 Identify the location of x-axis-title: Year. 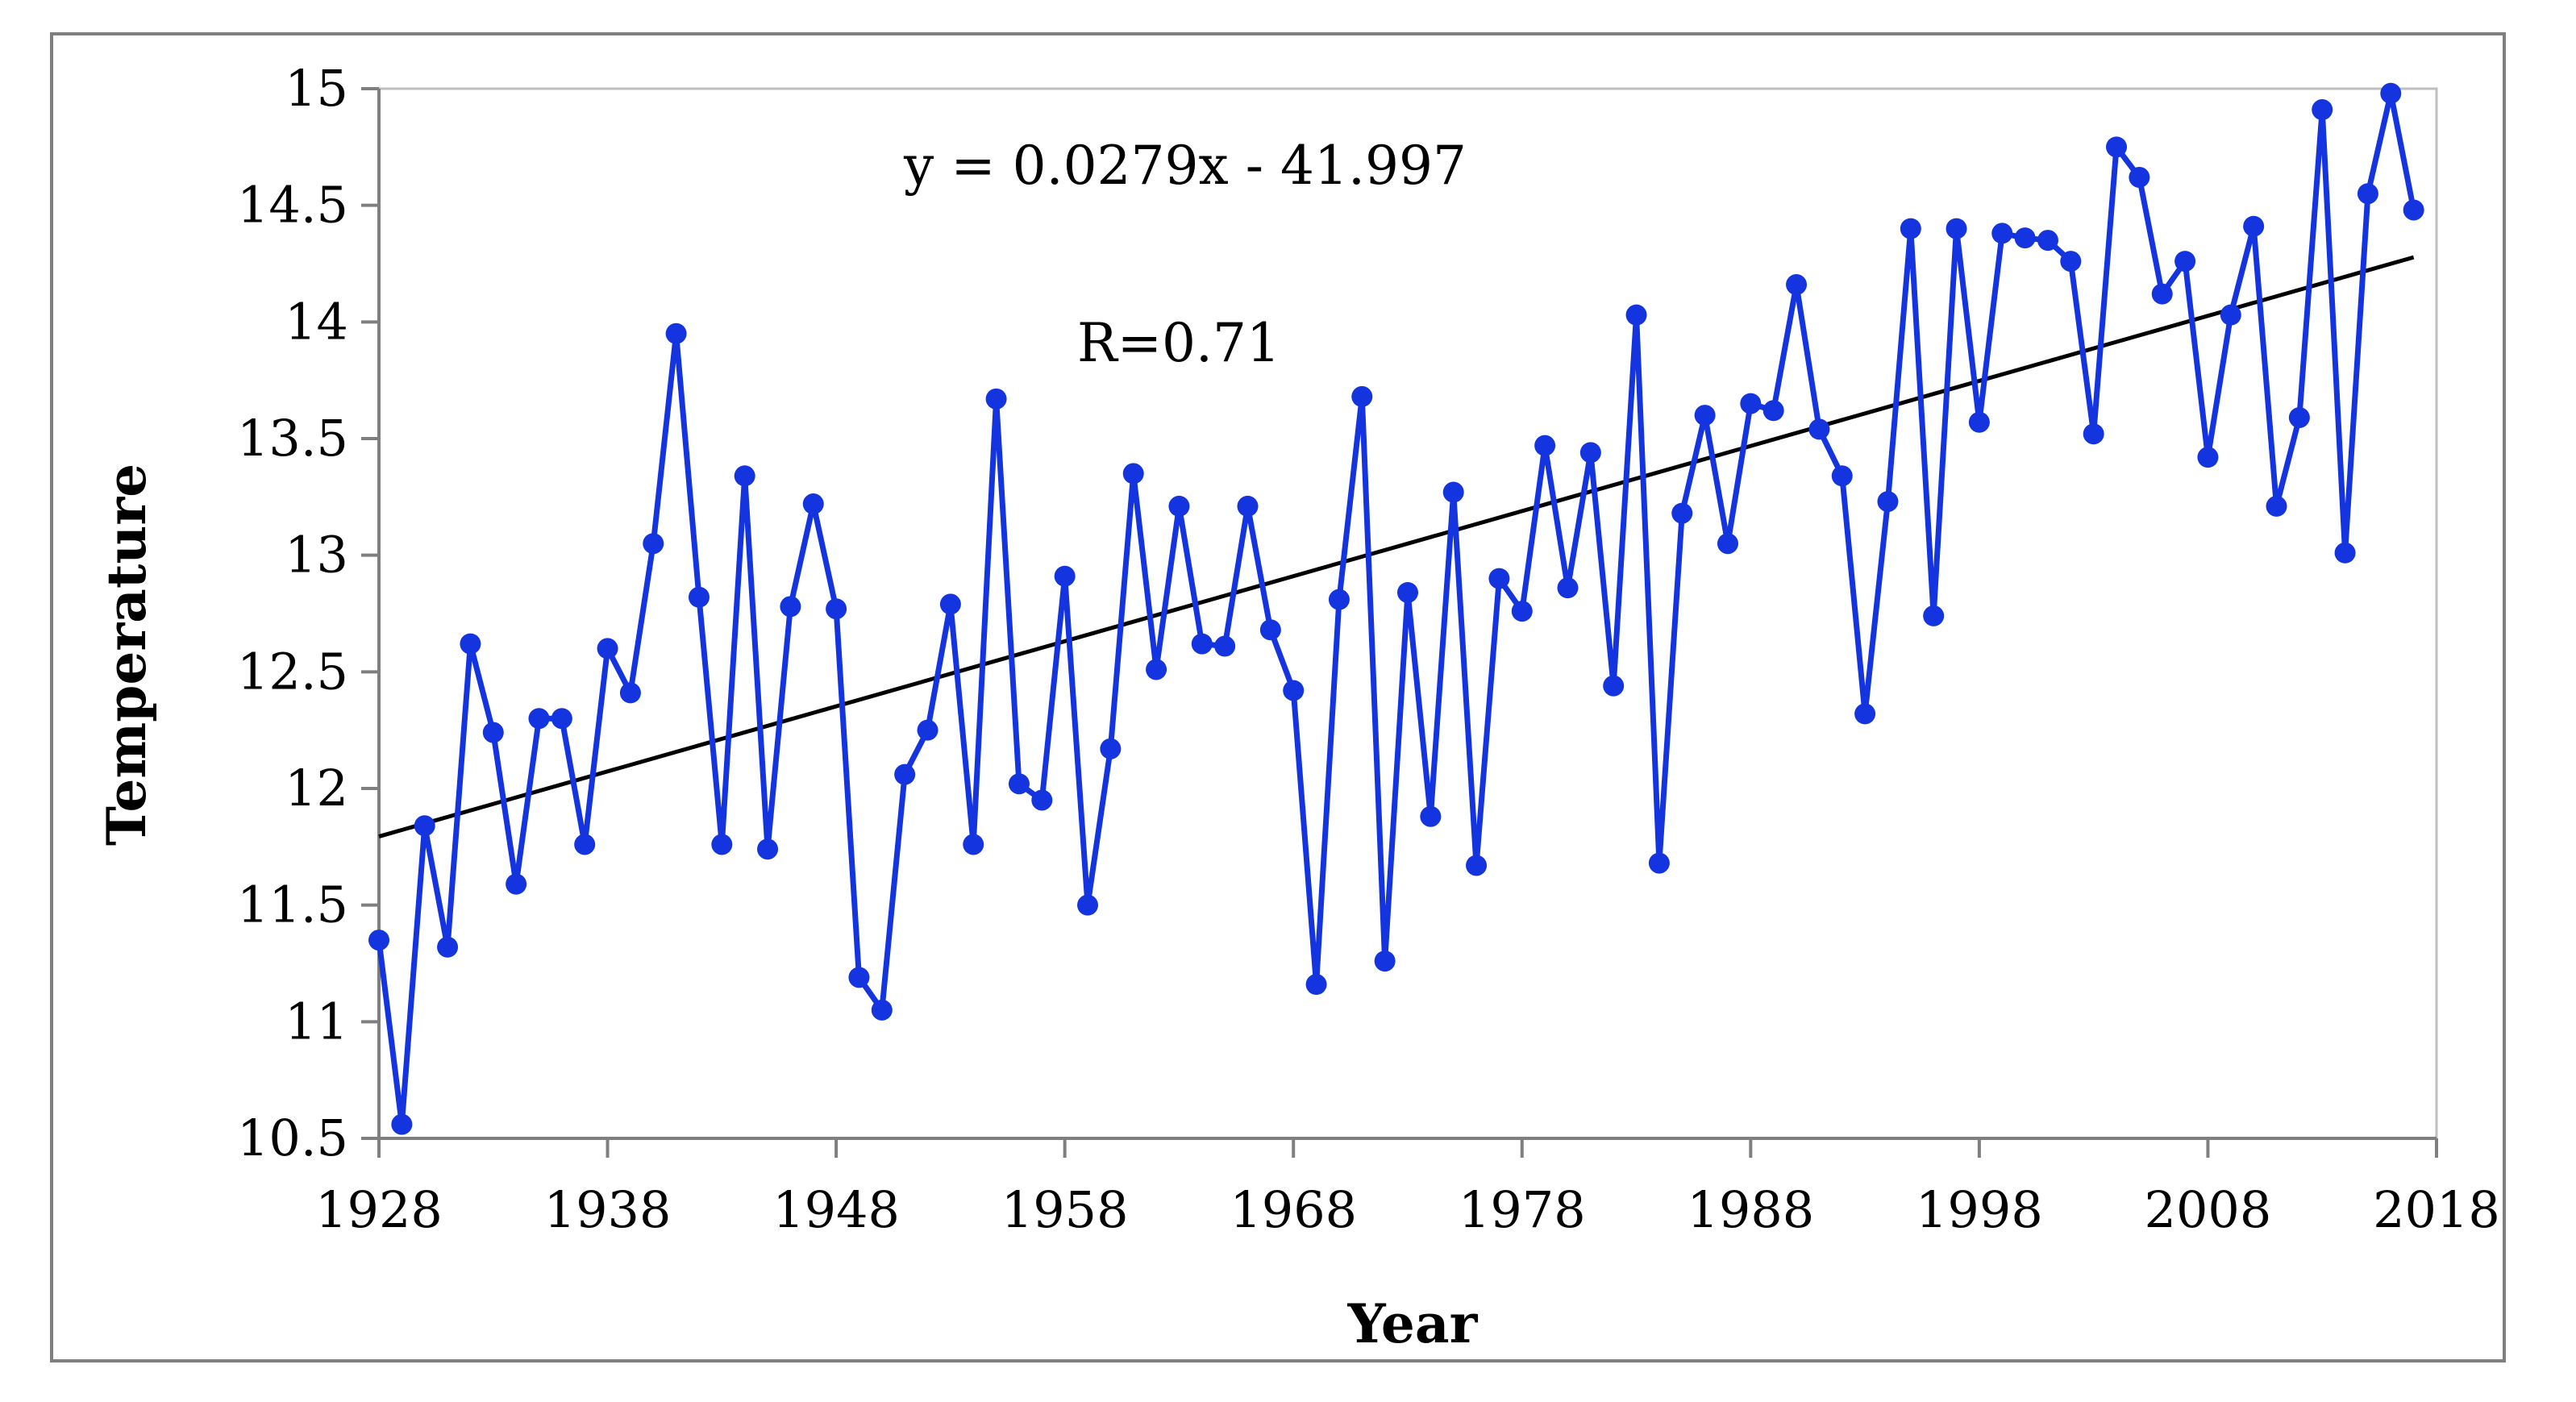
(1413, 1323).